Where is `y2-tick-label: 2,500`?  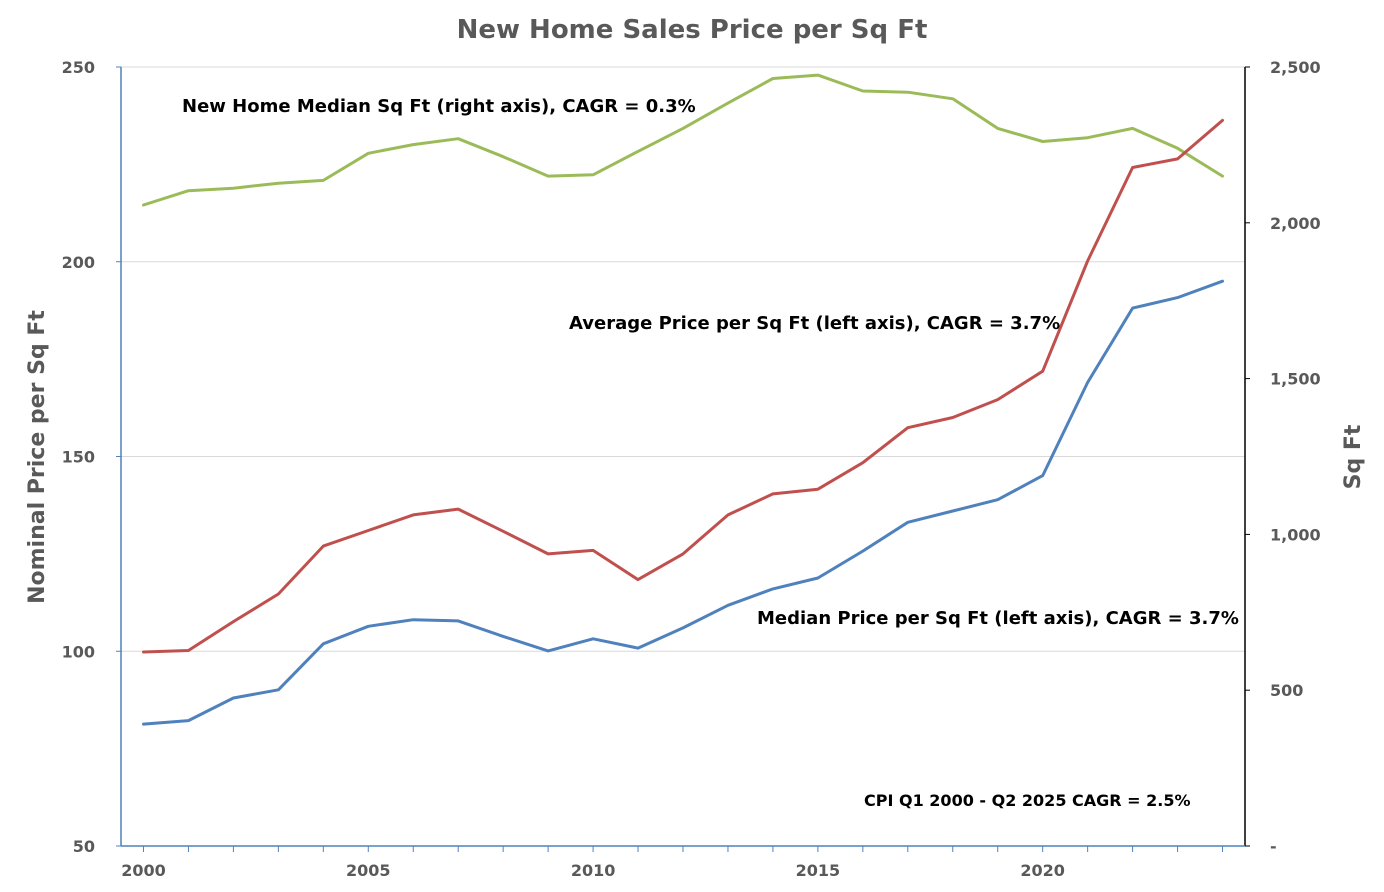
y2-tick-label: 2,500 is located at coordinates (1295, 67).